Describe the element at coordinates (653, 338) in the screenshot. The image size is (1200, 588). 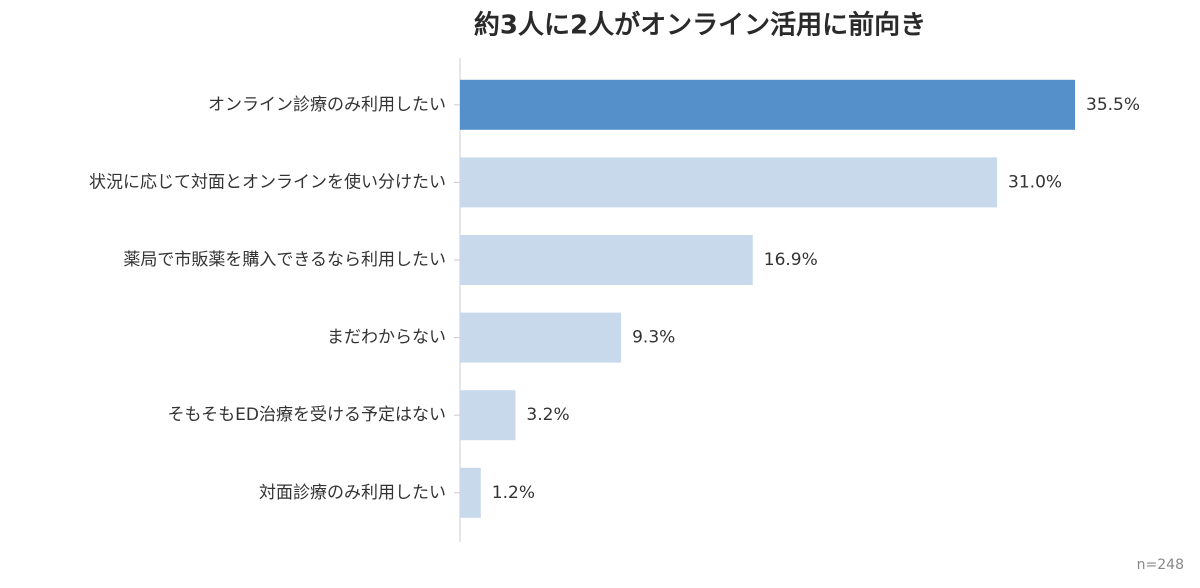
I see `value-label: 9.3%` at that location.